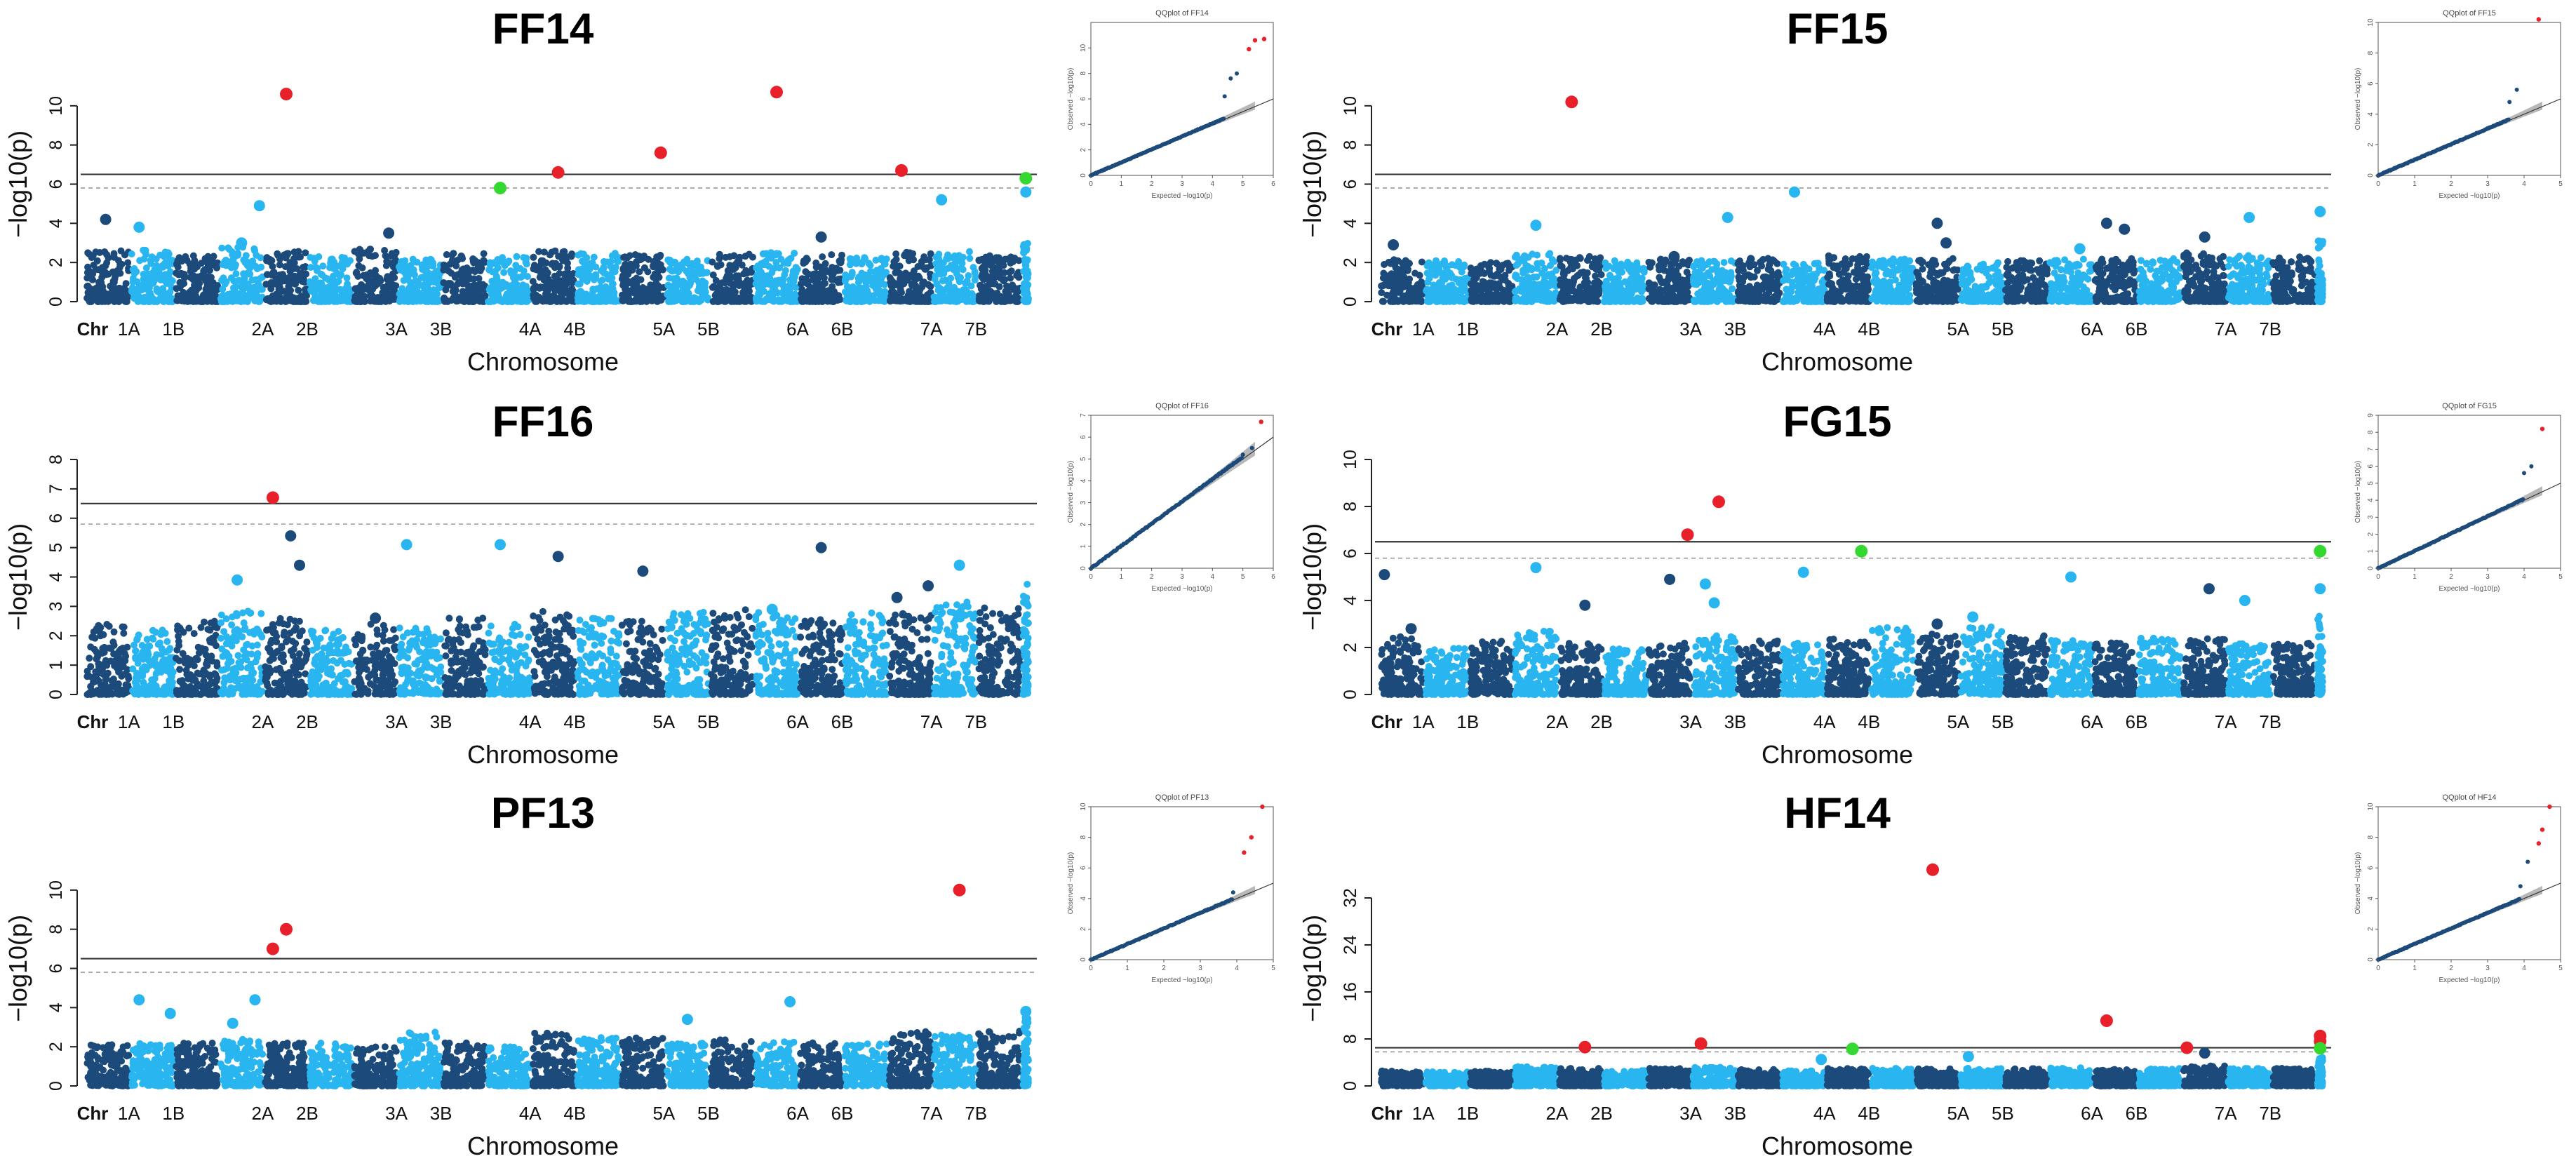 The height and width of the screenshot is (1168, 2576). I want to click on chart-title: FF14, so click(543, 29).